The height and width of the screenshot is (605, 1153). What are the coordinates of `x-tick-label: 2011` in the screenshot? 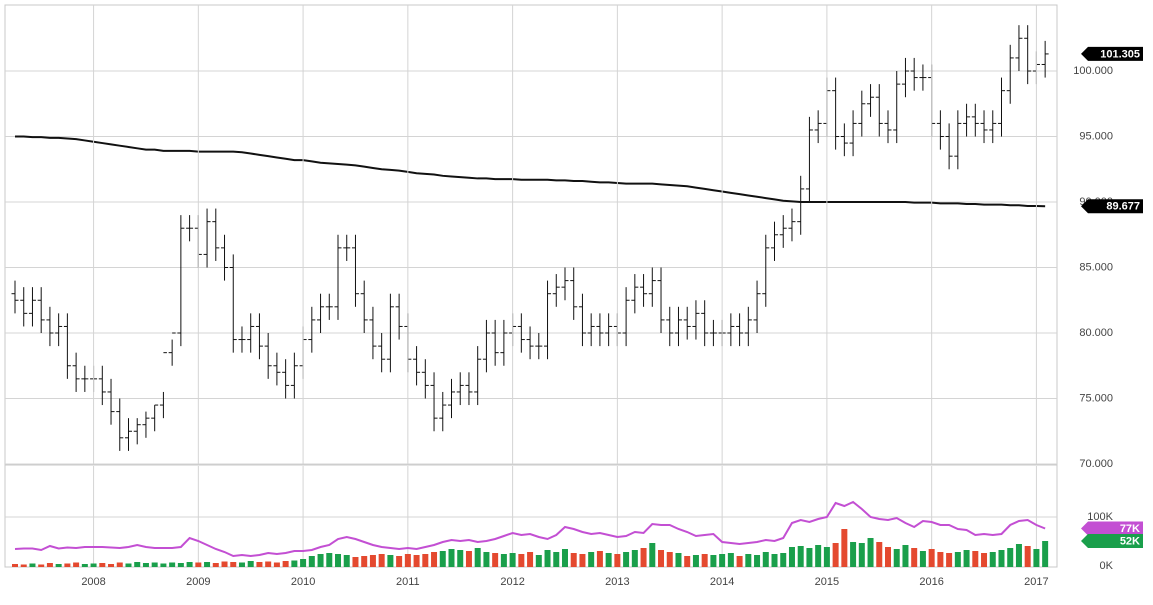 It's located at (408, 582).